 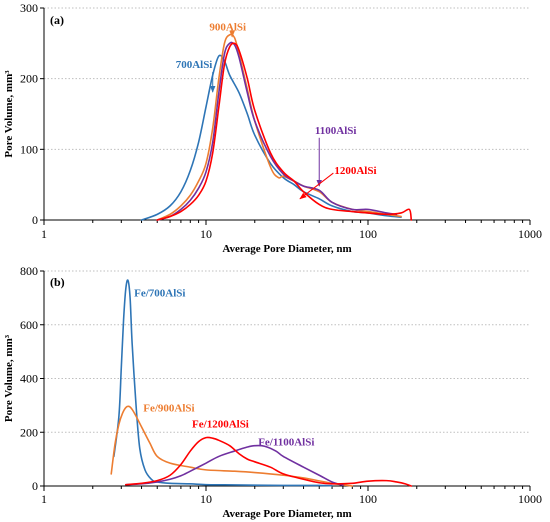 I want to click on annotation-label-fe-900alsi: Fe/900AlSi, so click(x=168, y=408).